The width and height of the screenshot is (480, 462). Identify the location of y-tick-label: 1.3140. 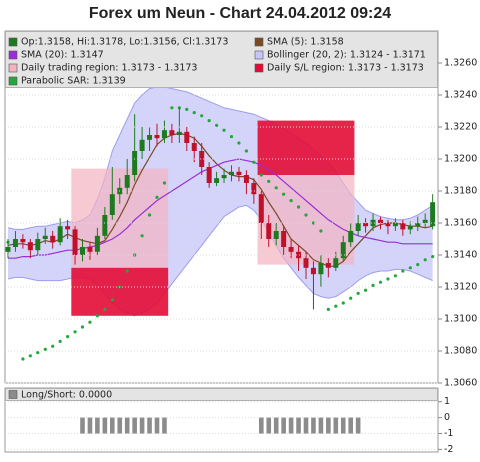
(460, 255).